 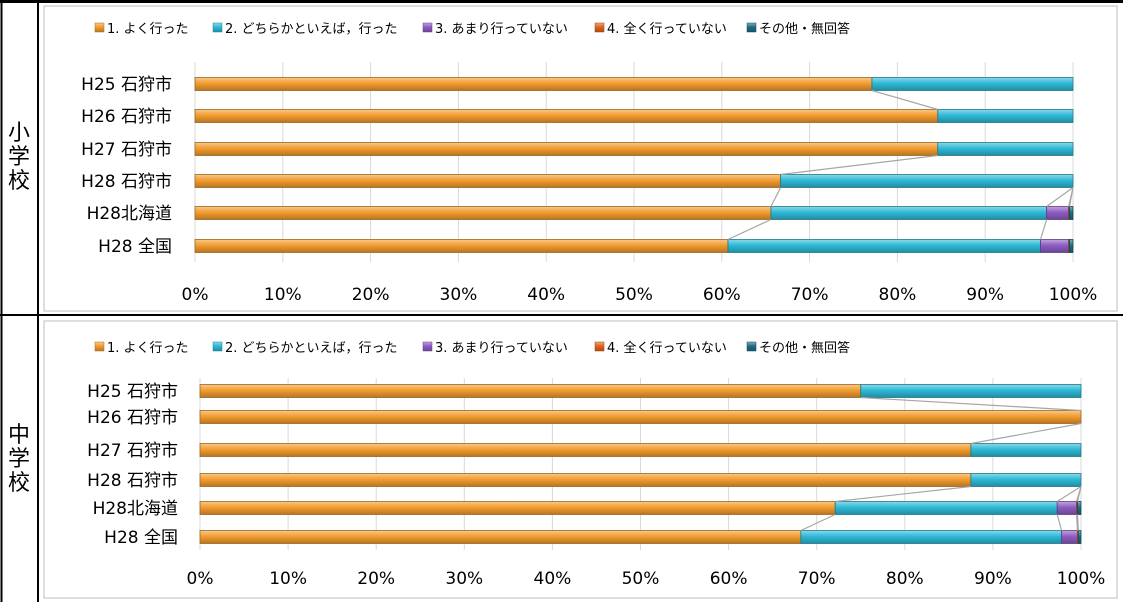 What do you see at coordinates (18, 133) in the screenshot?
I see `side-char: 小` at bounding box center [18, 133].